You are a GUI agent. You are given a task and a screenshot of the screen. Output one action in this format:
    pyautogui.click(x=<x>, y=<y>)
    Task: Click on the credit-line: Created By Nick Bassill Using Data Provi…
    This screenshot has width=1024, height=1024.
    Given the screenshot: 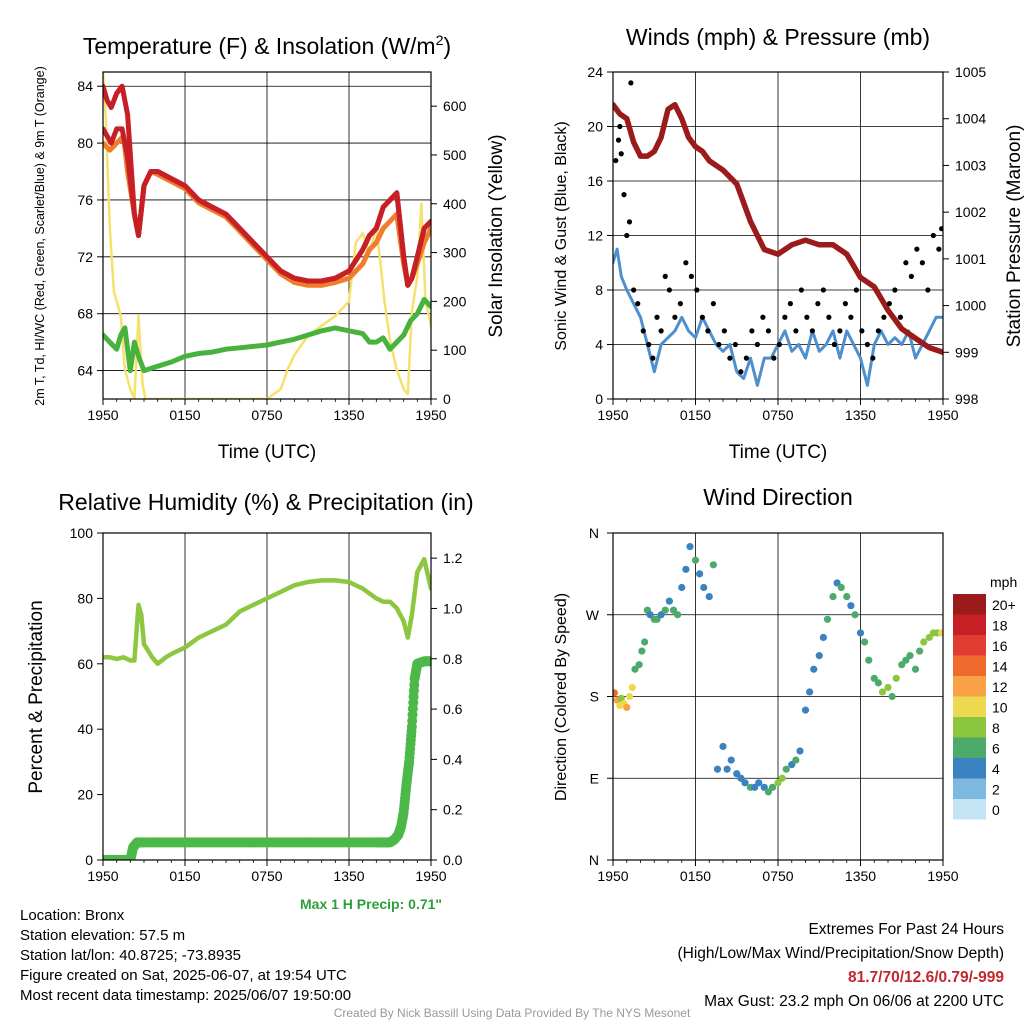 What is the action you would take?
    pyautogui.click(x=512, y=1013)
    